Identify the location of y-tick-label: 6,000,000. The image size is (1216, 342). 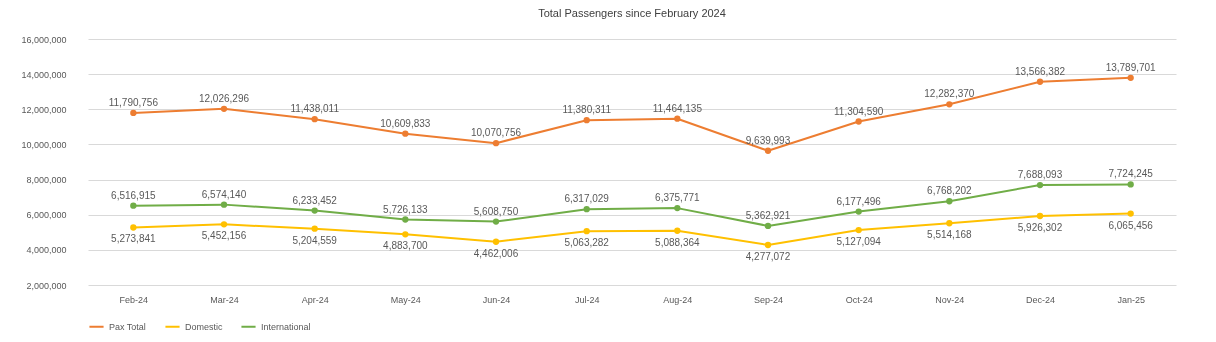
(46, 215).